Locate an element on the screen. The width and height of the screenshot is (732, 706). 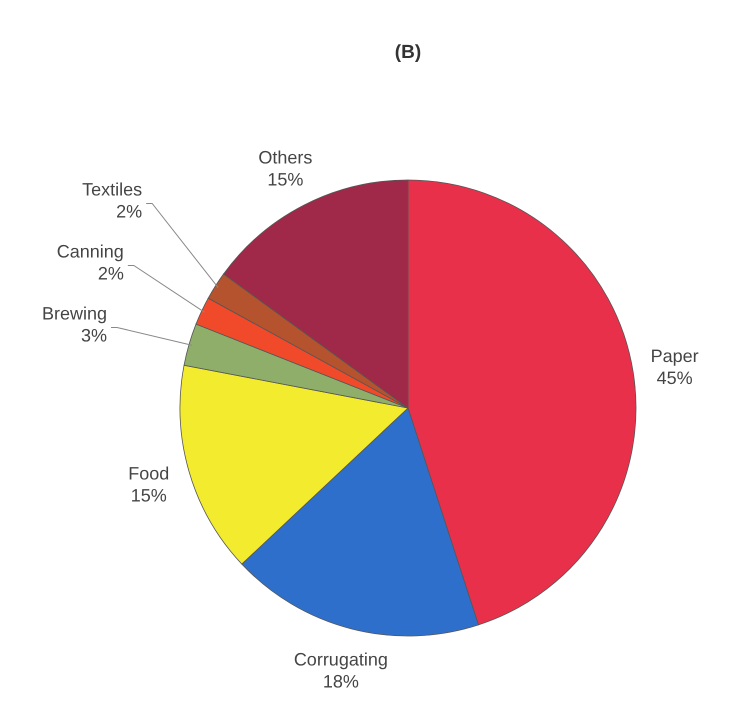
slice-label: Textiles is located at coordinates (112, 189).